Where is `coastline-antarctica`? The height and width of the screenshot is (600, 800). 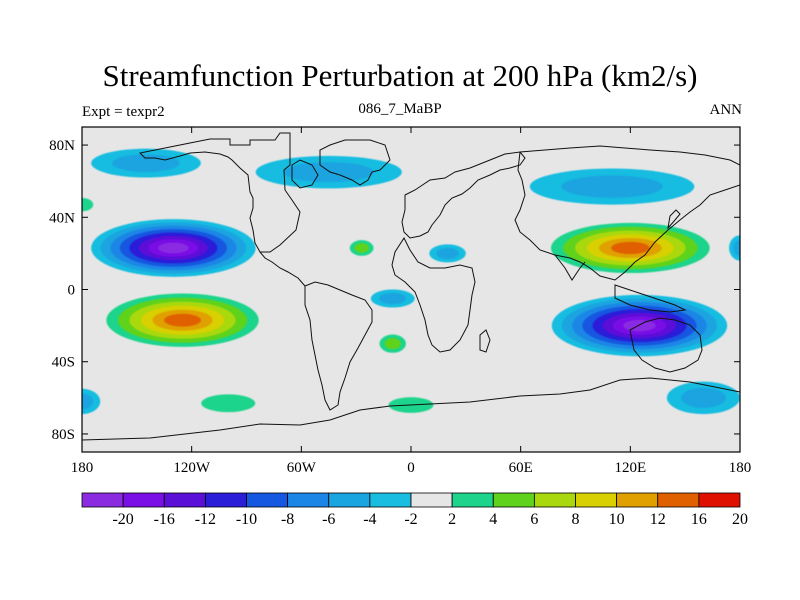 coastline-antarctica is located at coordinates (411, 409).